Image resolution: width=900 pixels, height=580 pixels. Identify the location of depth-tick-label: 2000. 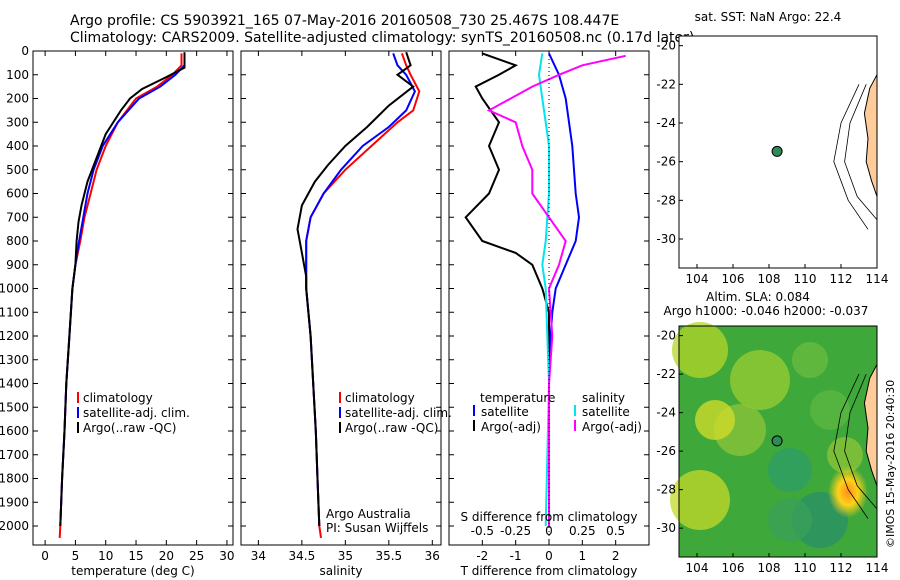
(14, 526).